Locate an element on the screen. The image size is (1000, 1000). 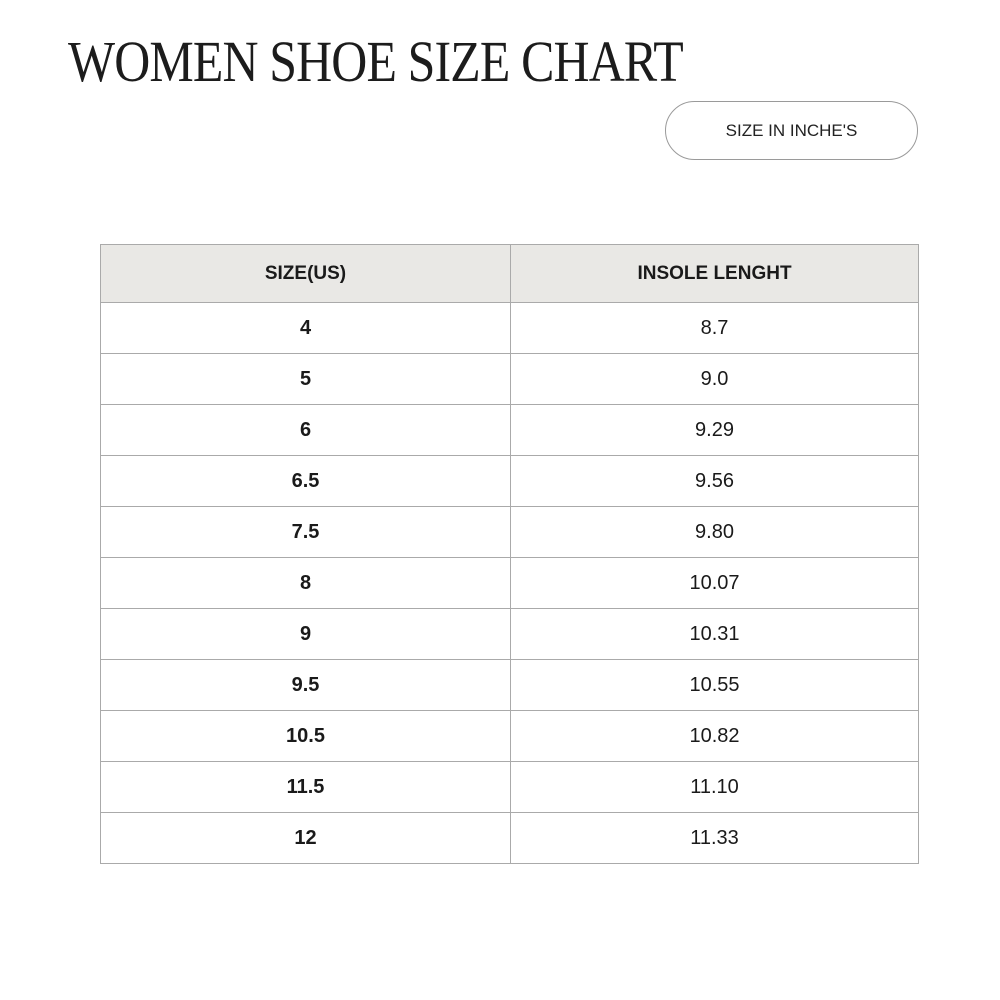
insole-length-cell: 11.10 is located at coordinates (714, 787).